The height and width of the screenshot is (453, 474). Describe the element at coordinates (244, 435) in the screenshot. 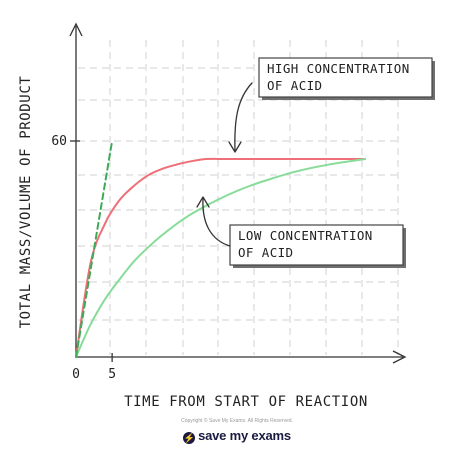

I see `brand-logo-text: save my exams` at that location.